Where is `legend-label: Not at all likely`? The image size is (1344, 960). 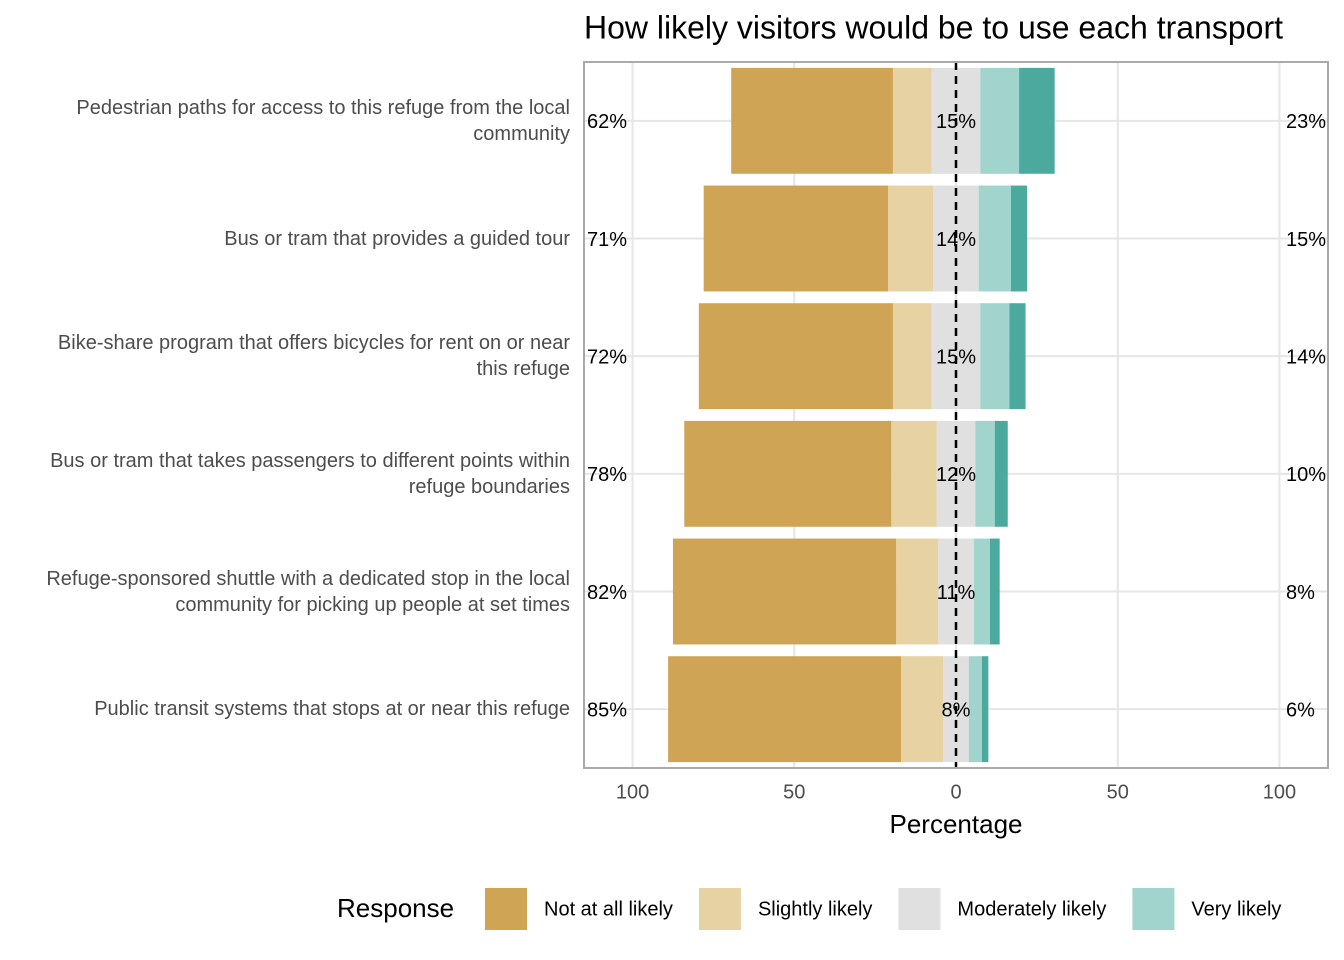
legend-label: Not at all likely is located at coordinates (608, 909).